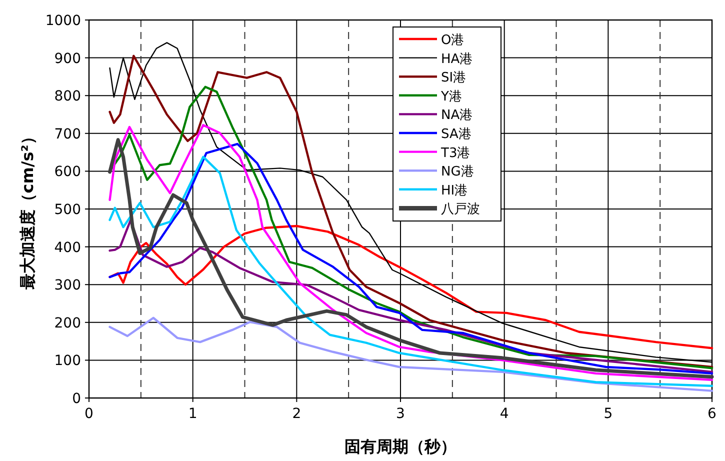 The width and height of the screenshot is (725, 461). I want to click on x-tick-label: 6, so click(712, 414).